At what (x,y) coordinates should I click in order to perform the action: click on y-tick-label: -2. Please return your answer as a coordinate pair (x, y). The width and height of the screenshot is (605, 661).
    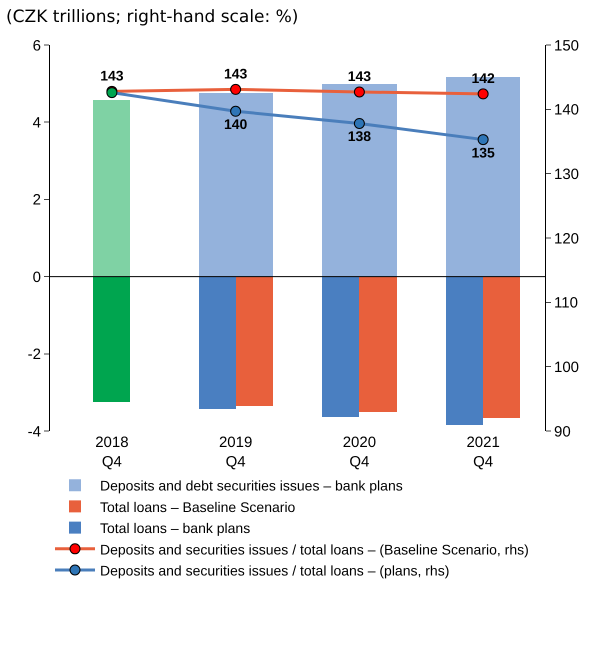
    Looking at the image, I should click on (34, 355).